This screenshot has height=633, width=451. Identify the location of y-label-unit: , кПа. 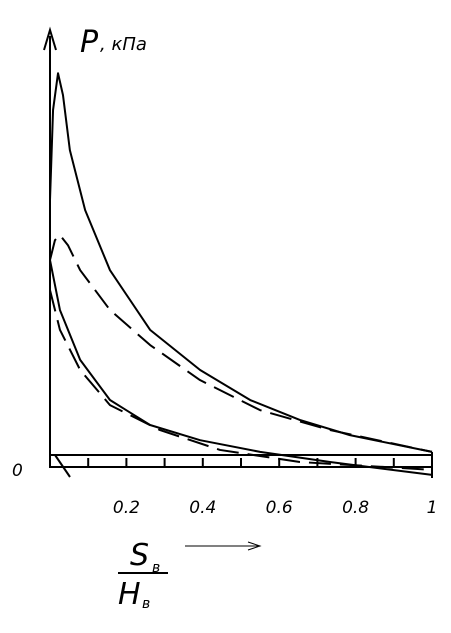
(123, 44).